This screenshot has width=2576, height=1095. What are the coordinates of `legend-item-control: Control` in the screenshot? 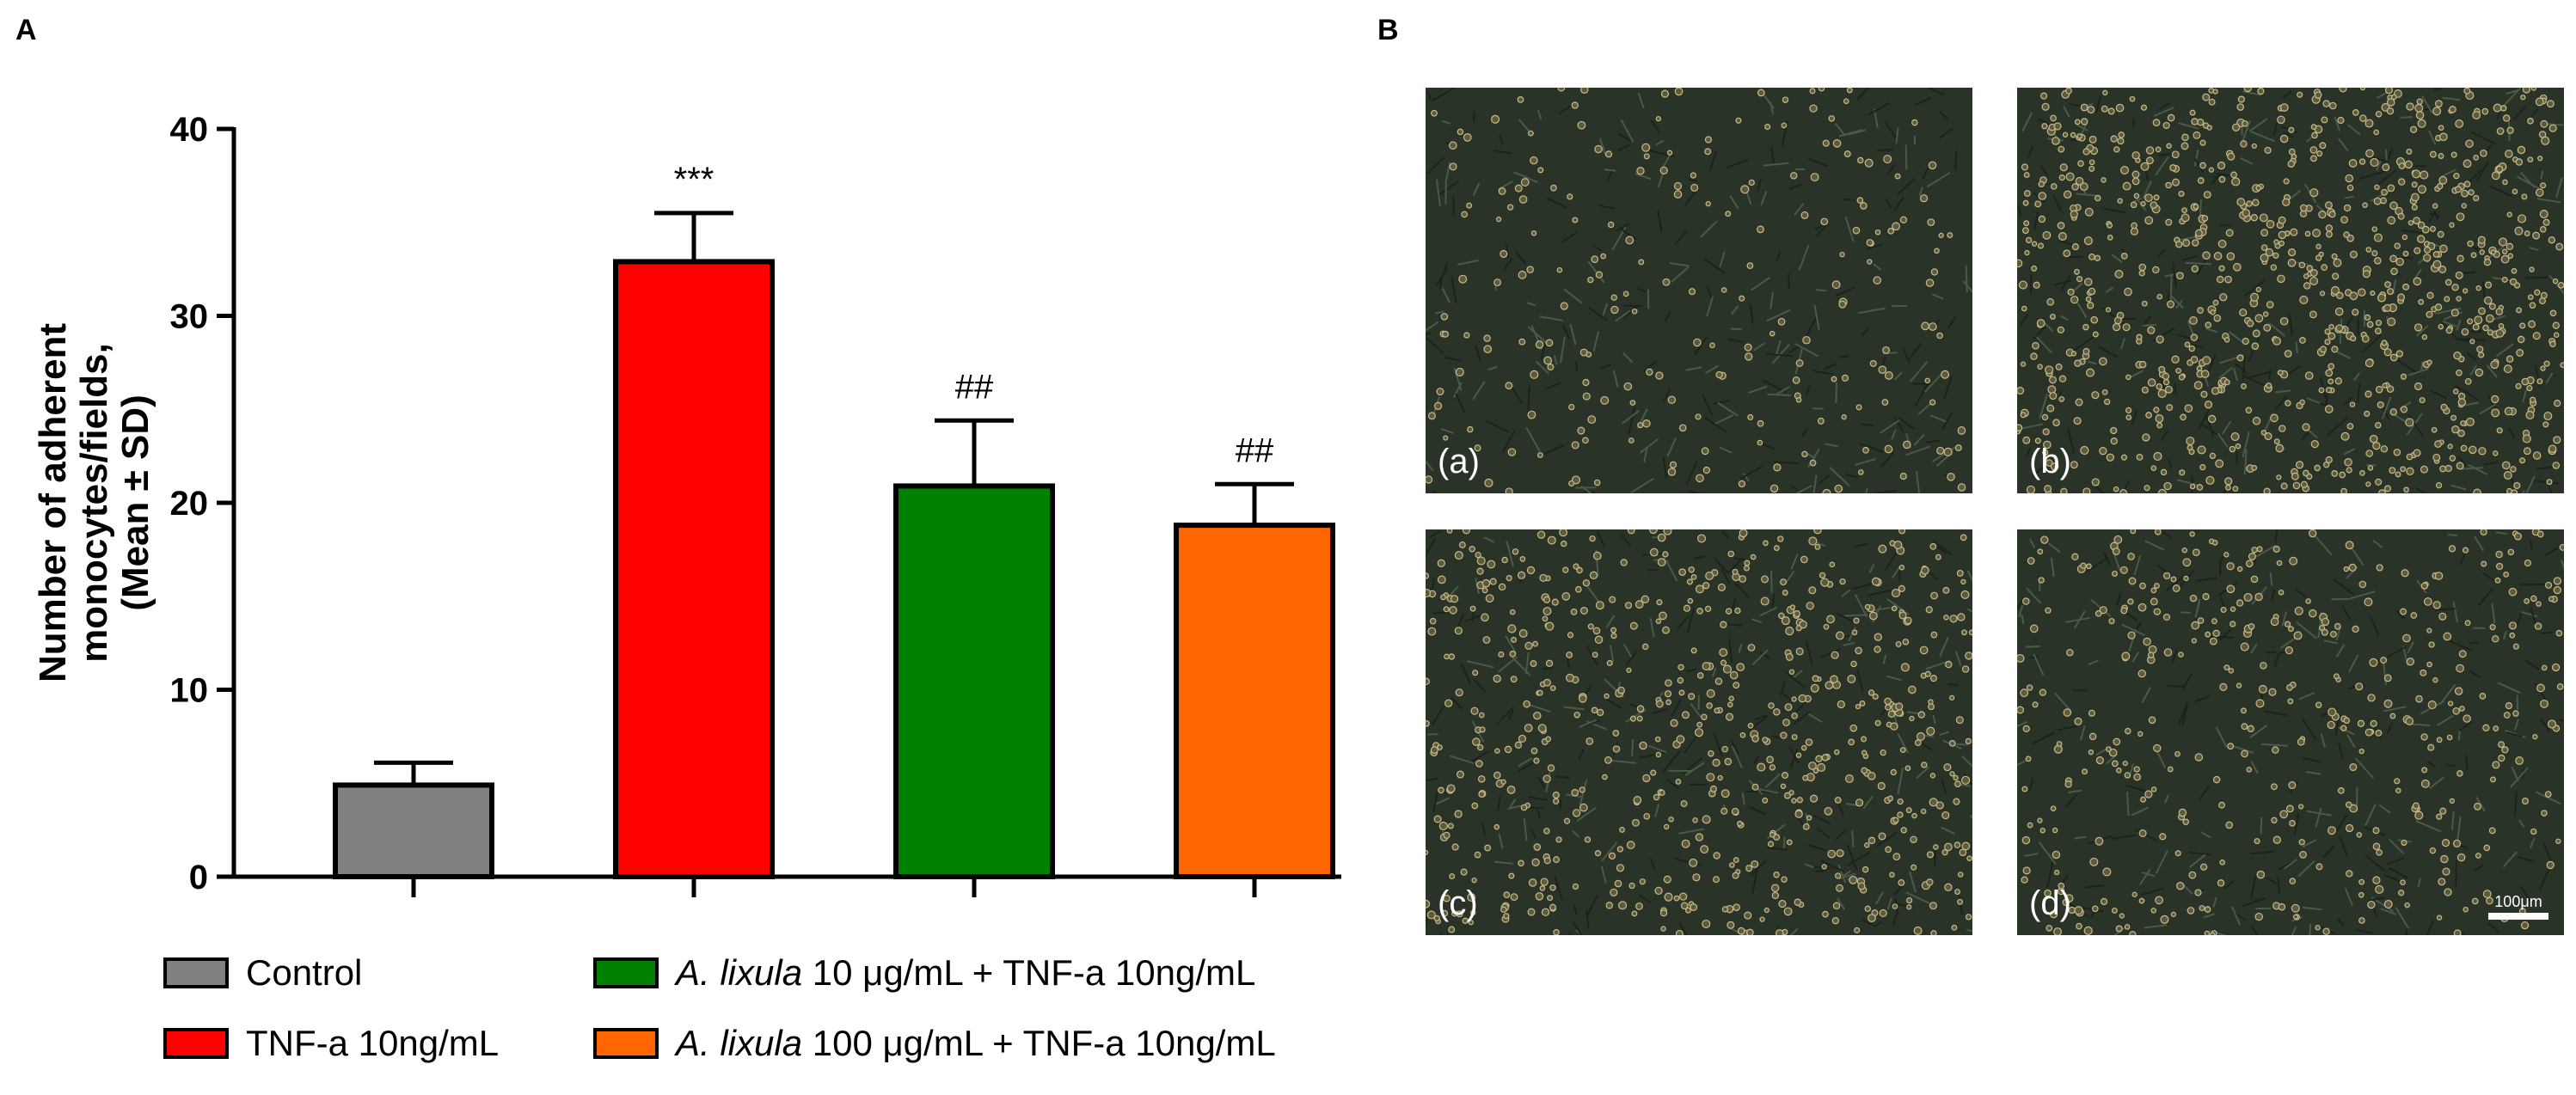 It's located at (262, 973).